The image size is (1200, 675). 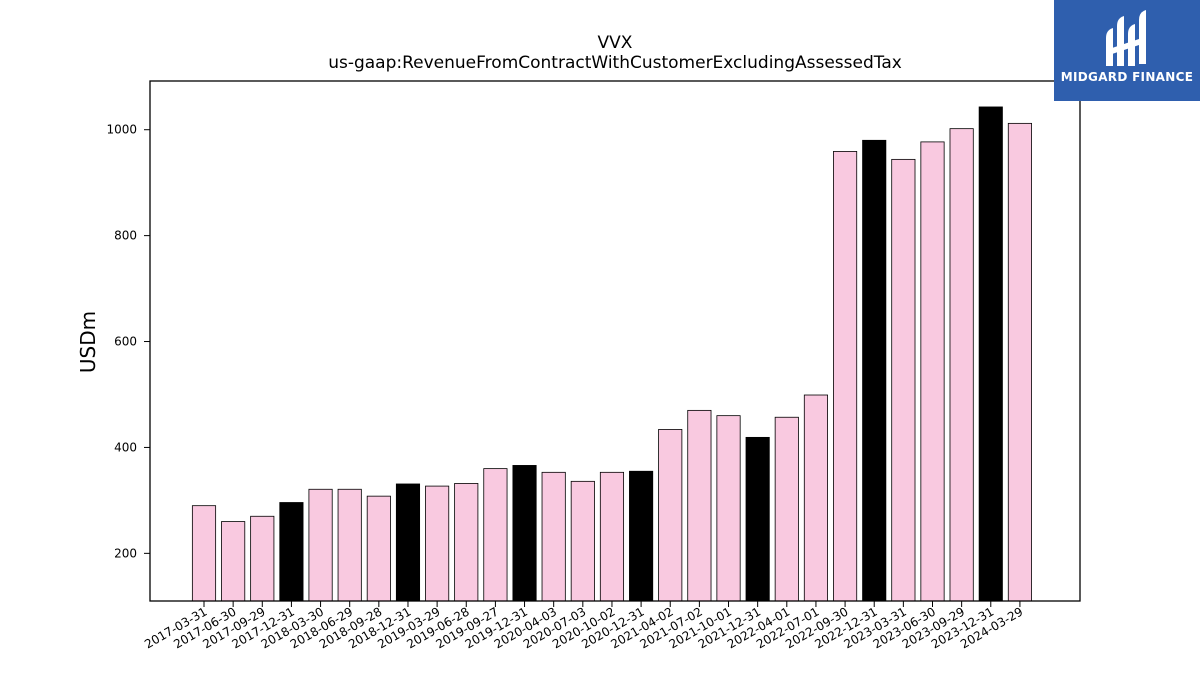 I want to click on y-tick-label: 800, so click(x=125, y=236).